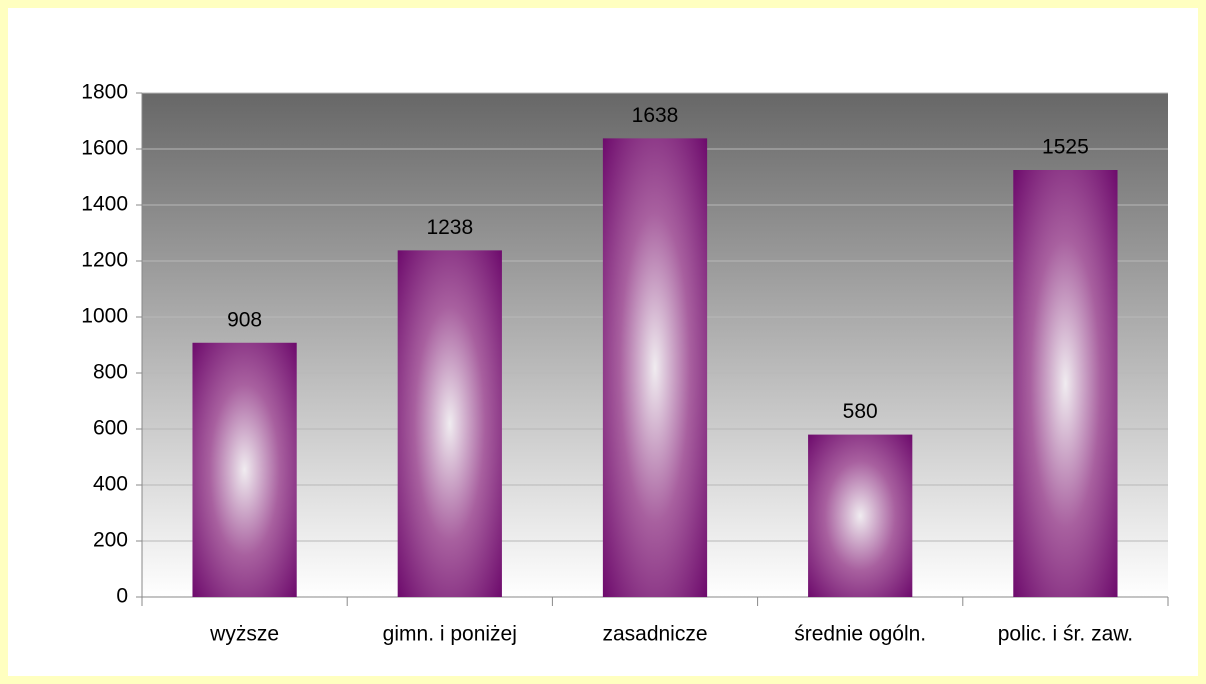 Image resolution: width=1206 pixels, height=684 pixels. Describe the element at coordinates (110, 372) in the screenshot. I see `y-tick-label: 800` at that location.